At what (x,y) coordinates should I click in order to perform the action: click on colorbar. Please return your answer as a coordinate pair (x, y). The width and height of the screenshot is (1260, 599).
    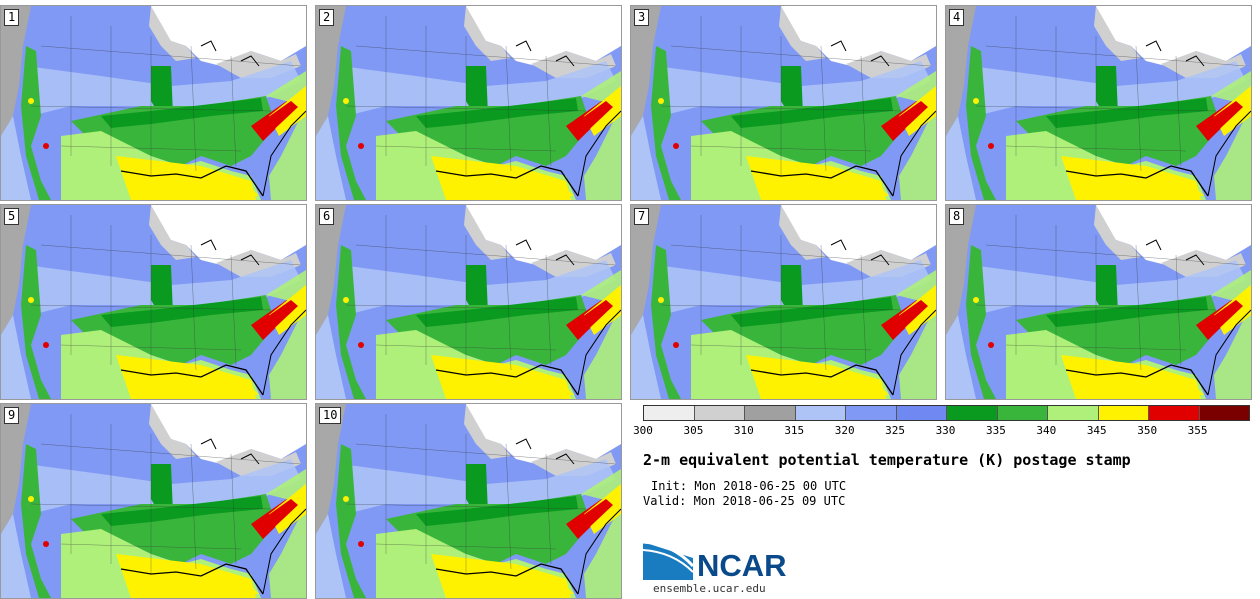
    Looking at the image, I should click on (946, 413).